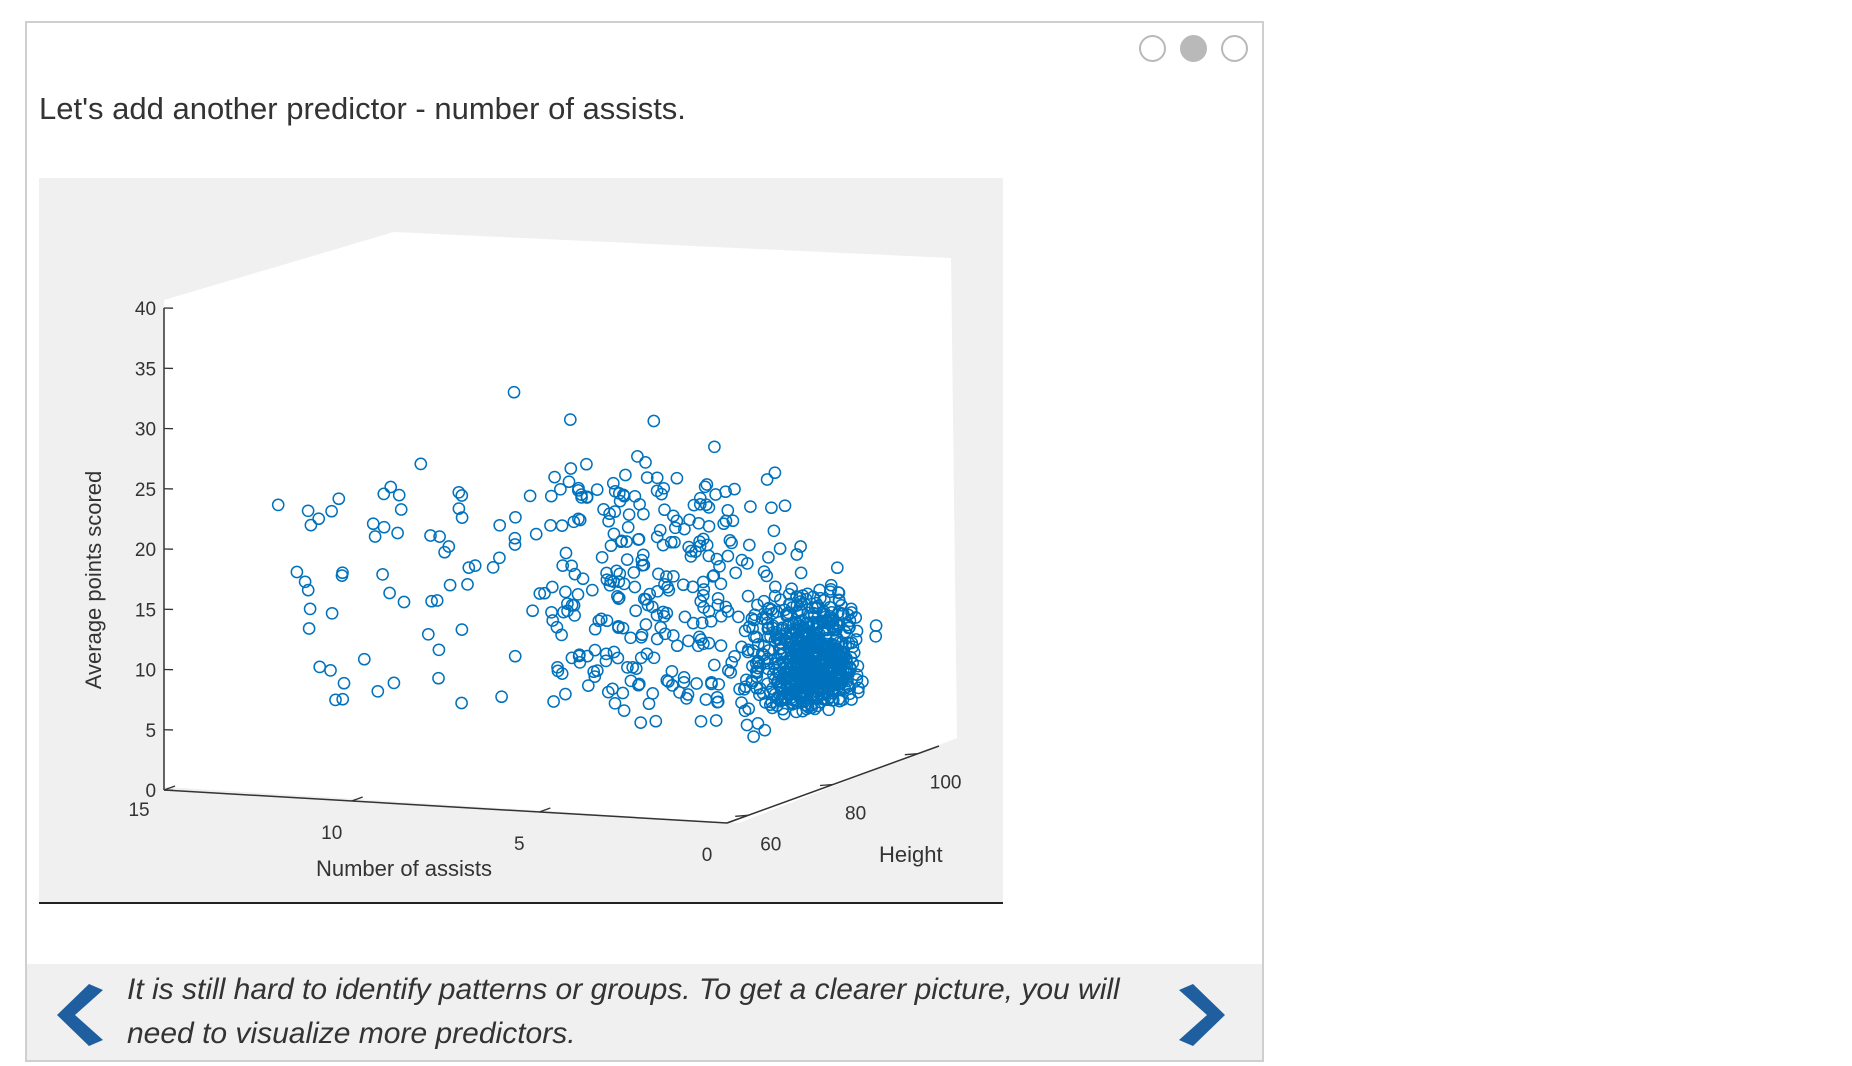 The width and height of the screenshot is (1852, 1066). What do you see at coordinates (1207, 1015) in the screenshot?
I see `next-button` at bounding box center [1207, 1015].